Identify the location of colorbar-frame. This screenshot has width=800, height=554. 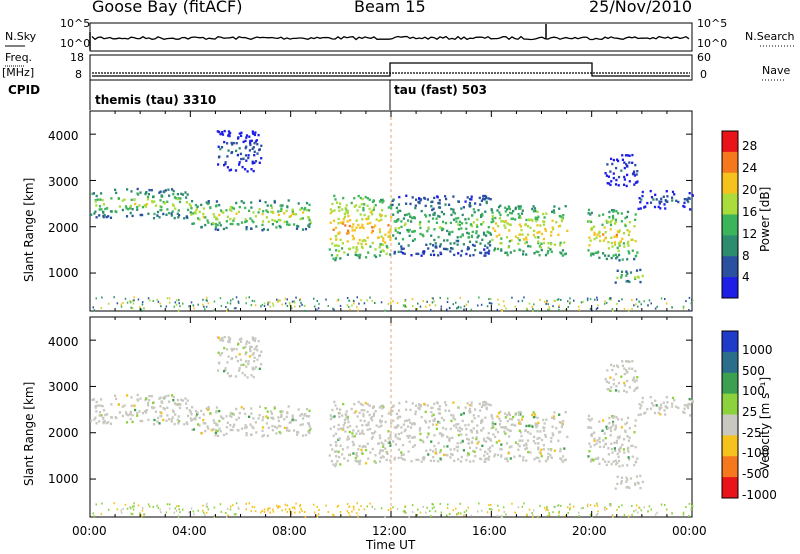
(730, 414).